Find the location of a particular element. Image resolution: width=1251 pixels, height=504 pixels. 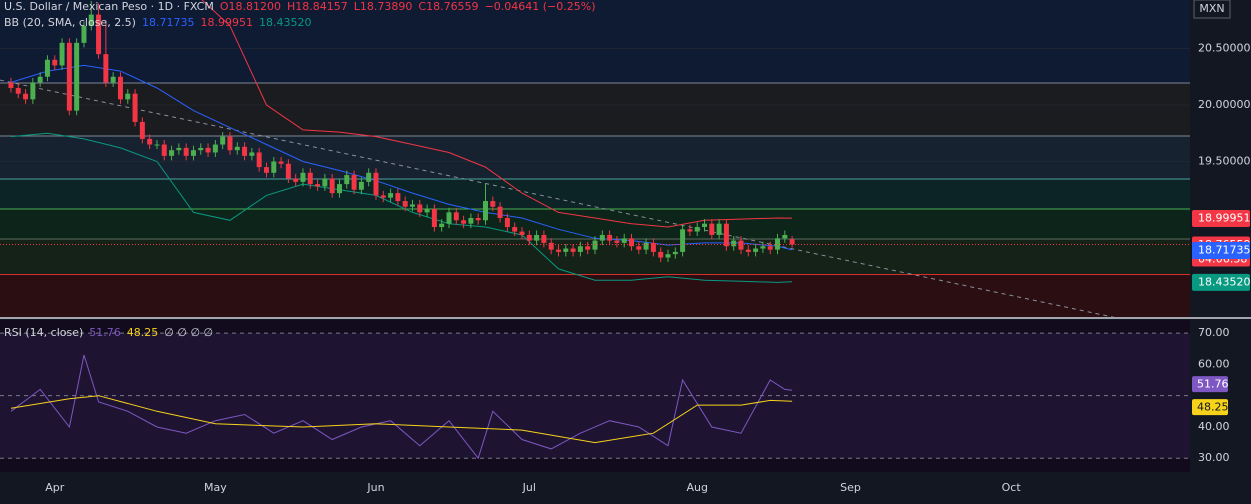

x-tick-label: Apr is located at coordinates (55, 487).